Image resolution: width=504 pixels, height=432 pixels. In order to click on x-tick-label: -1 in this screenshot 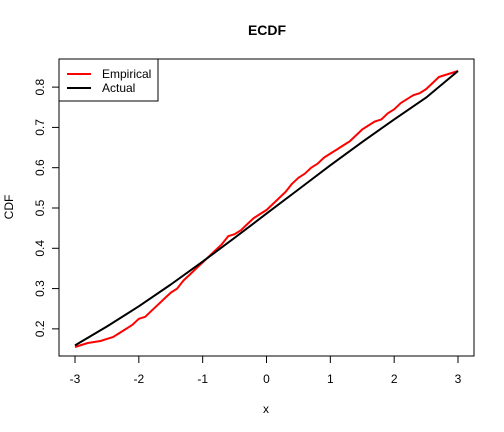, I will do `click(202, 379)`.